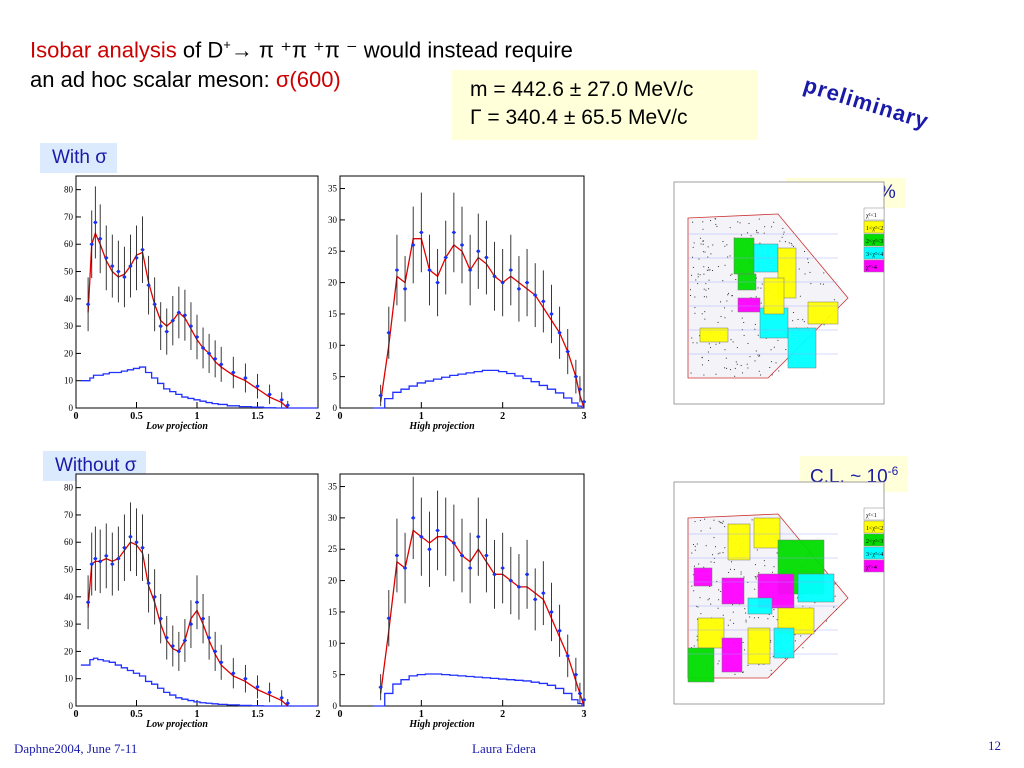 The image size is (1024, 768). What do you see at coordinates (401, 50) in the screenshot?
I see `title-part-2: → π ⁺π ⁺π ⁻ would instead require` at bounding box center [401, 50].